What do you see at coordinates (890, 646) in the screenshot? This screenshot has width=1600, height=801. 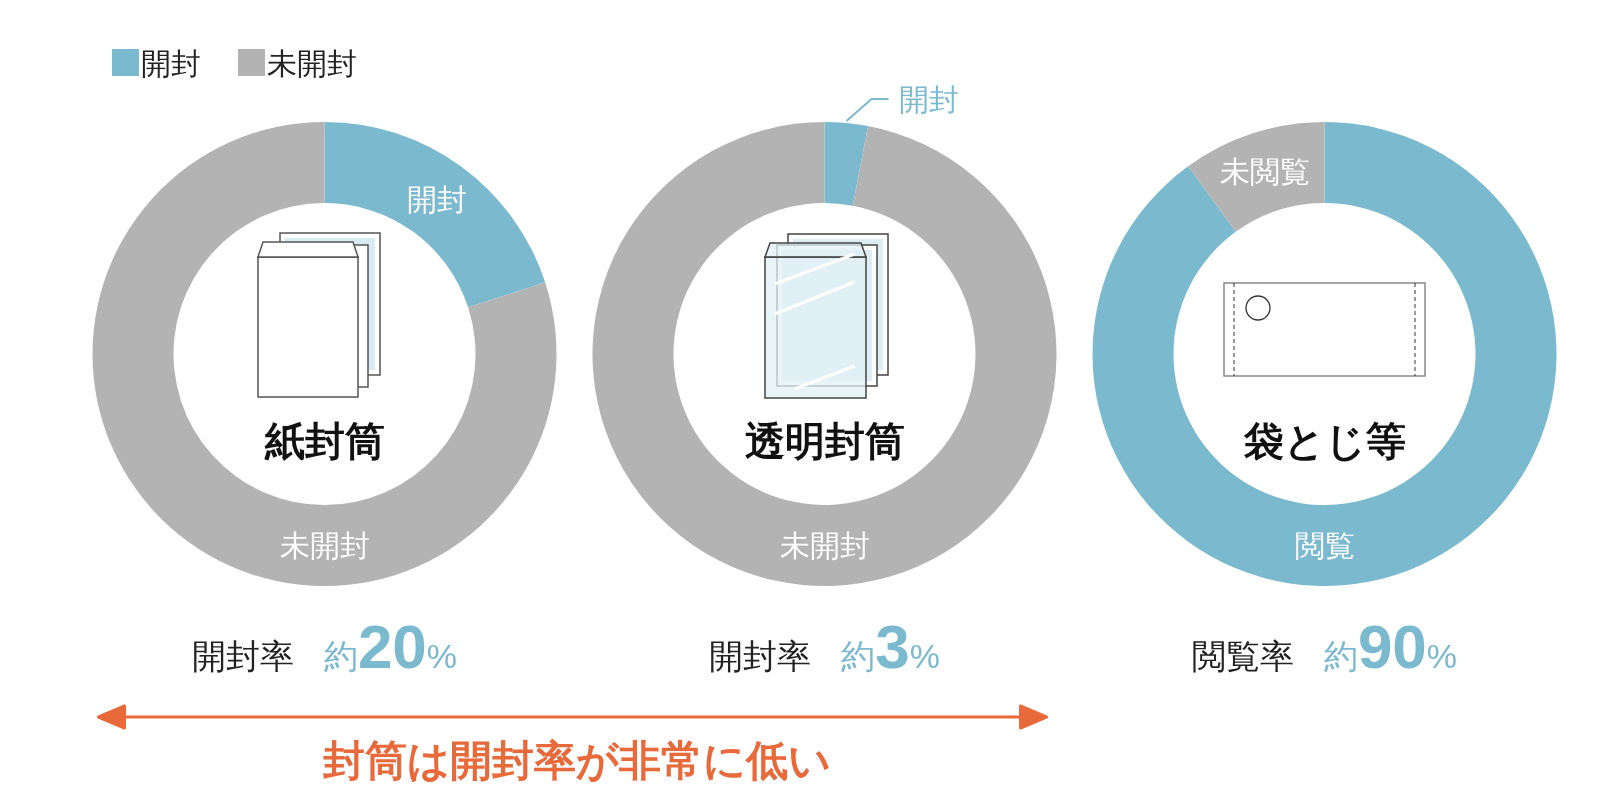 I see `text: 約3%` at bounding box center [890, 646].